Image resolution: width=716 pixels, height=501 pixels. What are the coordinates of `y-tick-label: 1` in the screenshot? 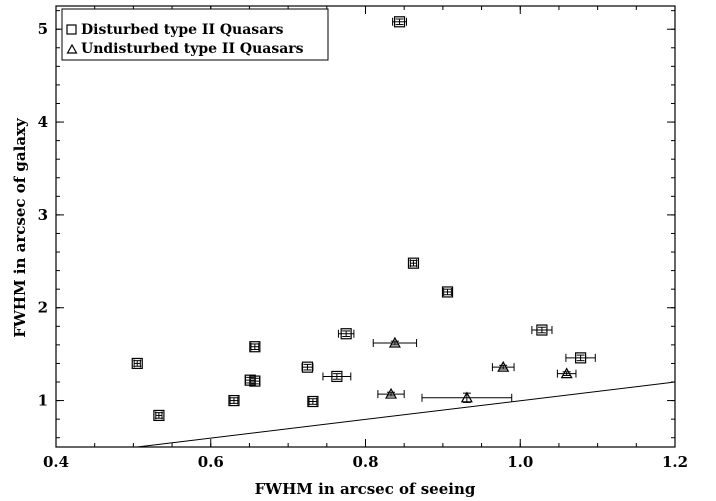 It's located at (43, 401).